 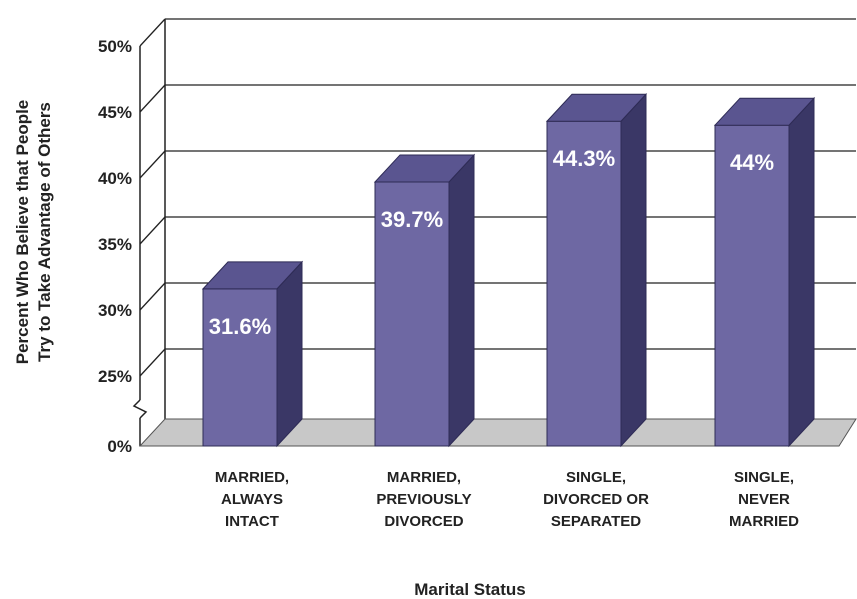 What do you see at coordinates (584, 158) in the screenshot?
I see `data-label: 44.3%` at bounding box center [584, 158].